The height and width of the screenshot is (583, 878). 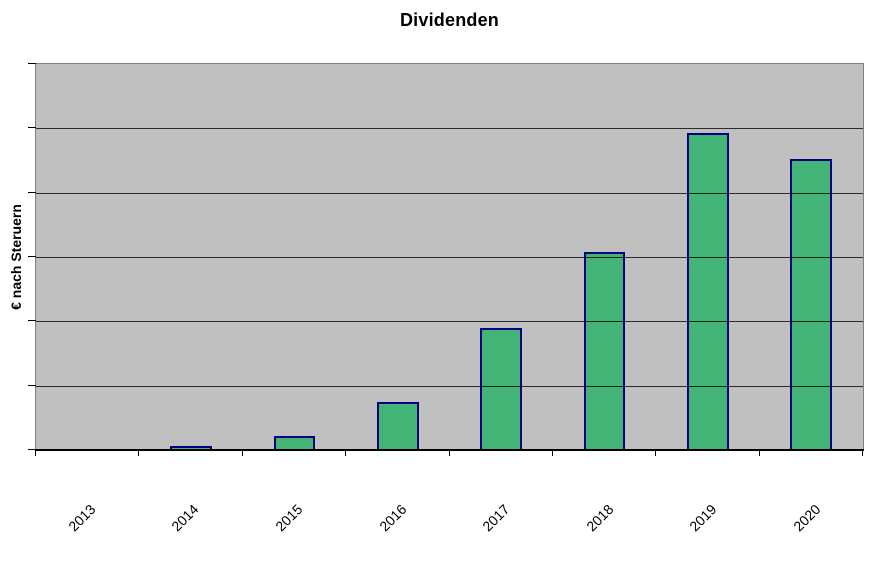 I want to click on bar-cell-2014, so click(x=190, y=257).